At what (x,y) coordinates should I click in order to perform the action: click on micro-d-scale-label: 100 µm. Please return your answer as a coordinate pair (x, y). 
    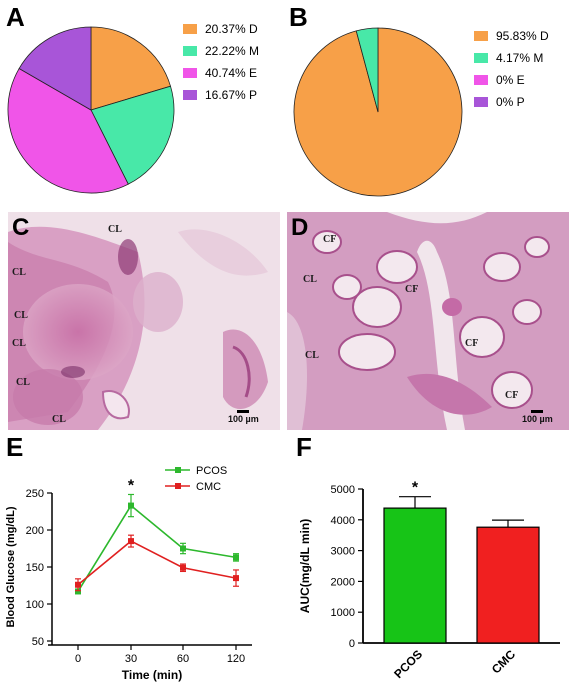
    Looking at the image, I should click on (537, 419).